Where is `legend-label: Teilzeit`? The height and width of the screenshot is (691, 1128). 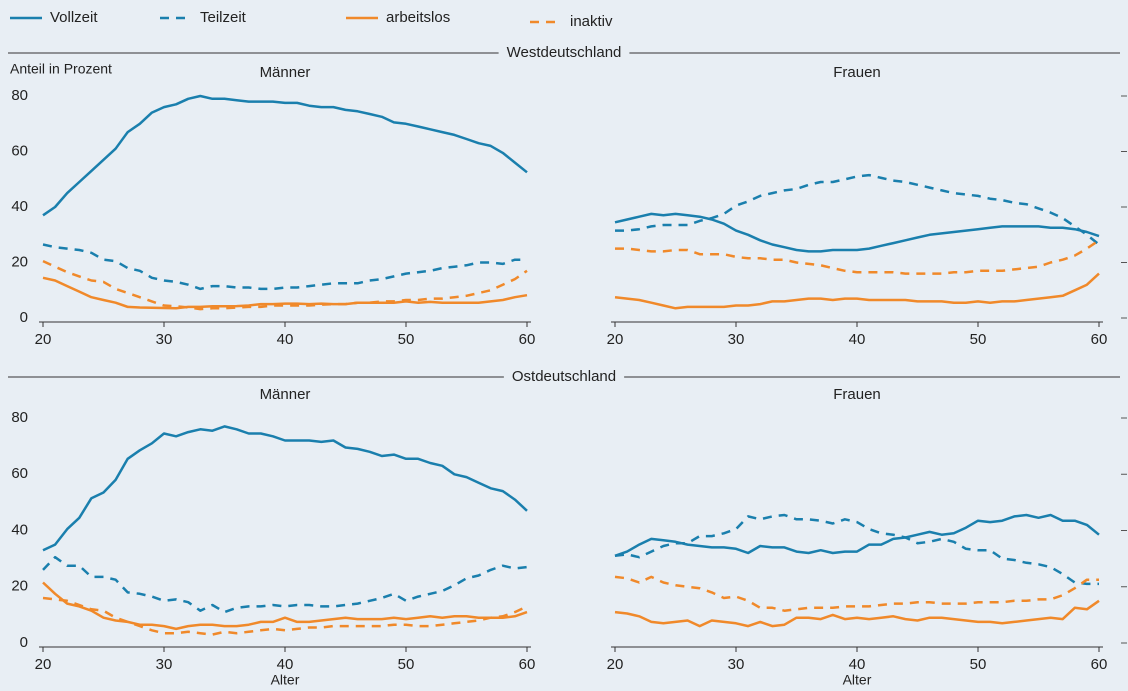 legend-label: Teilzeit is located at coordinates (223, 17).